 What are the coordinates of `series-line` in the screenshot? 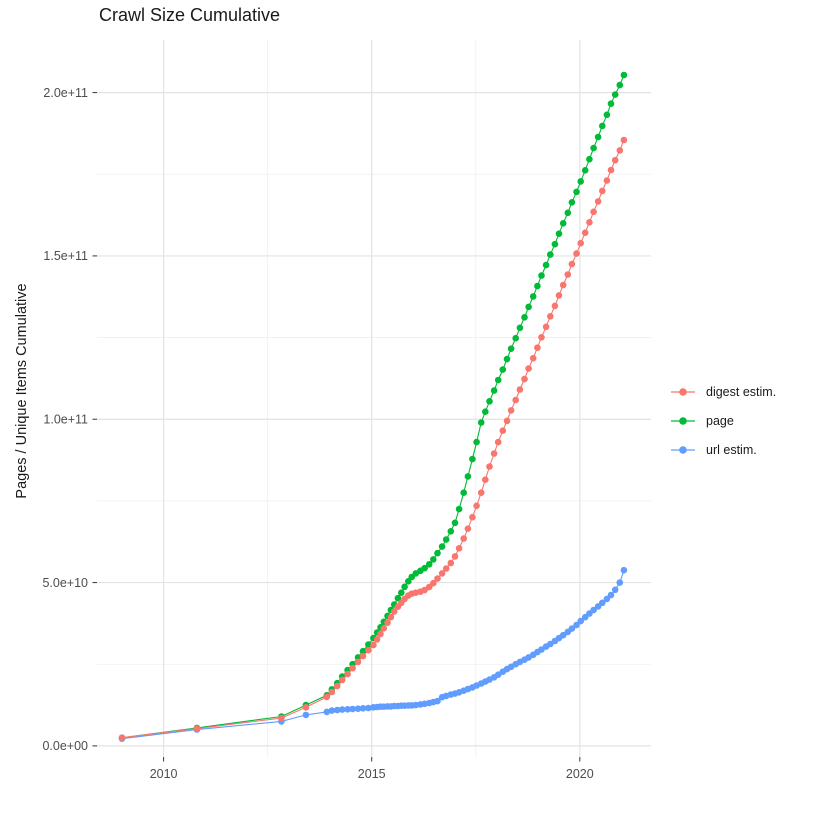 It's located at (373, 655).